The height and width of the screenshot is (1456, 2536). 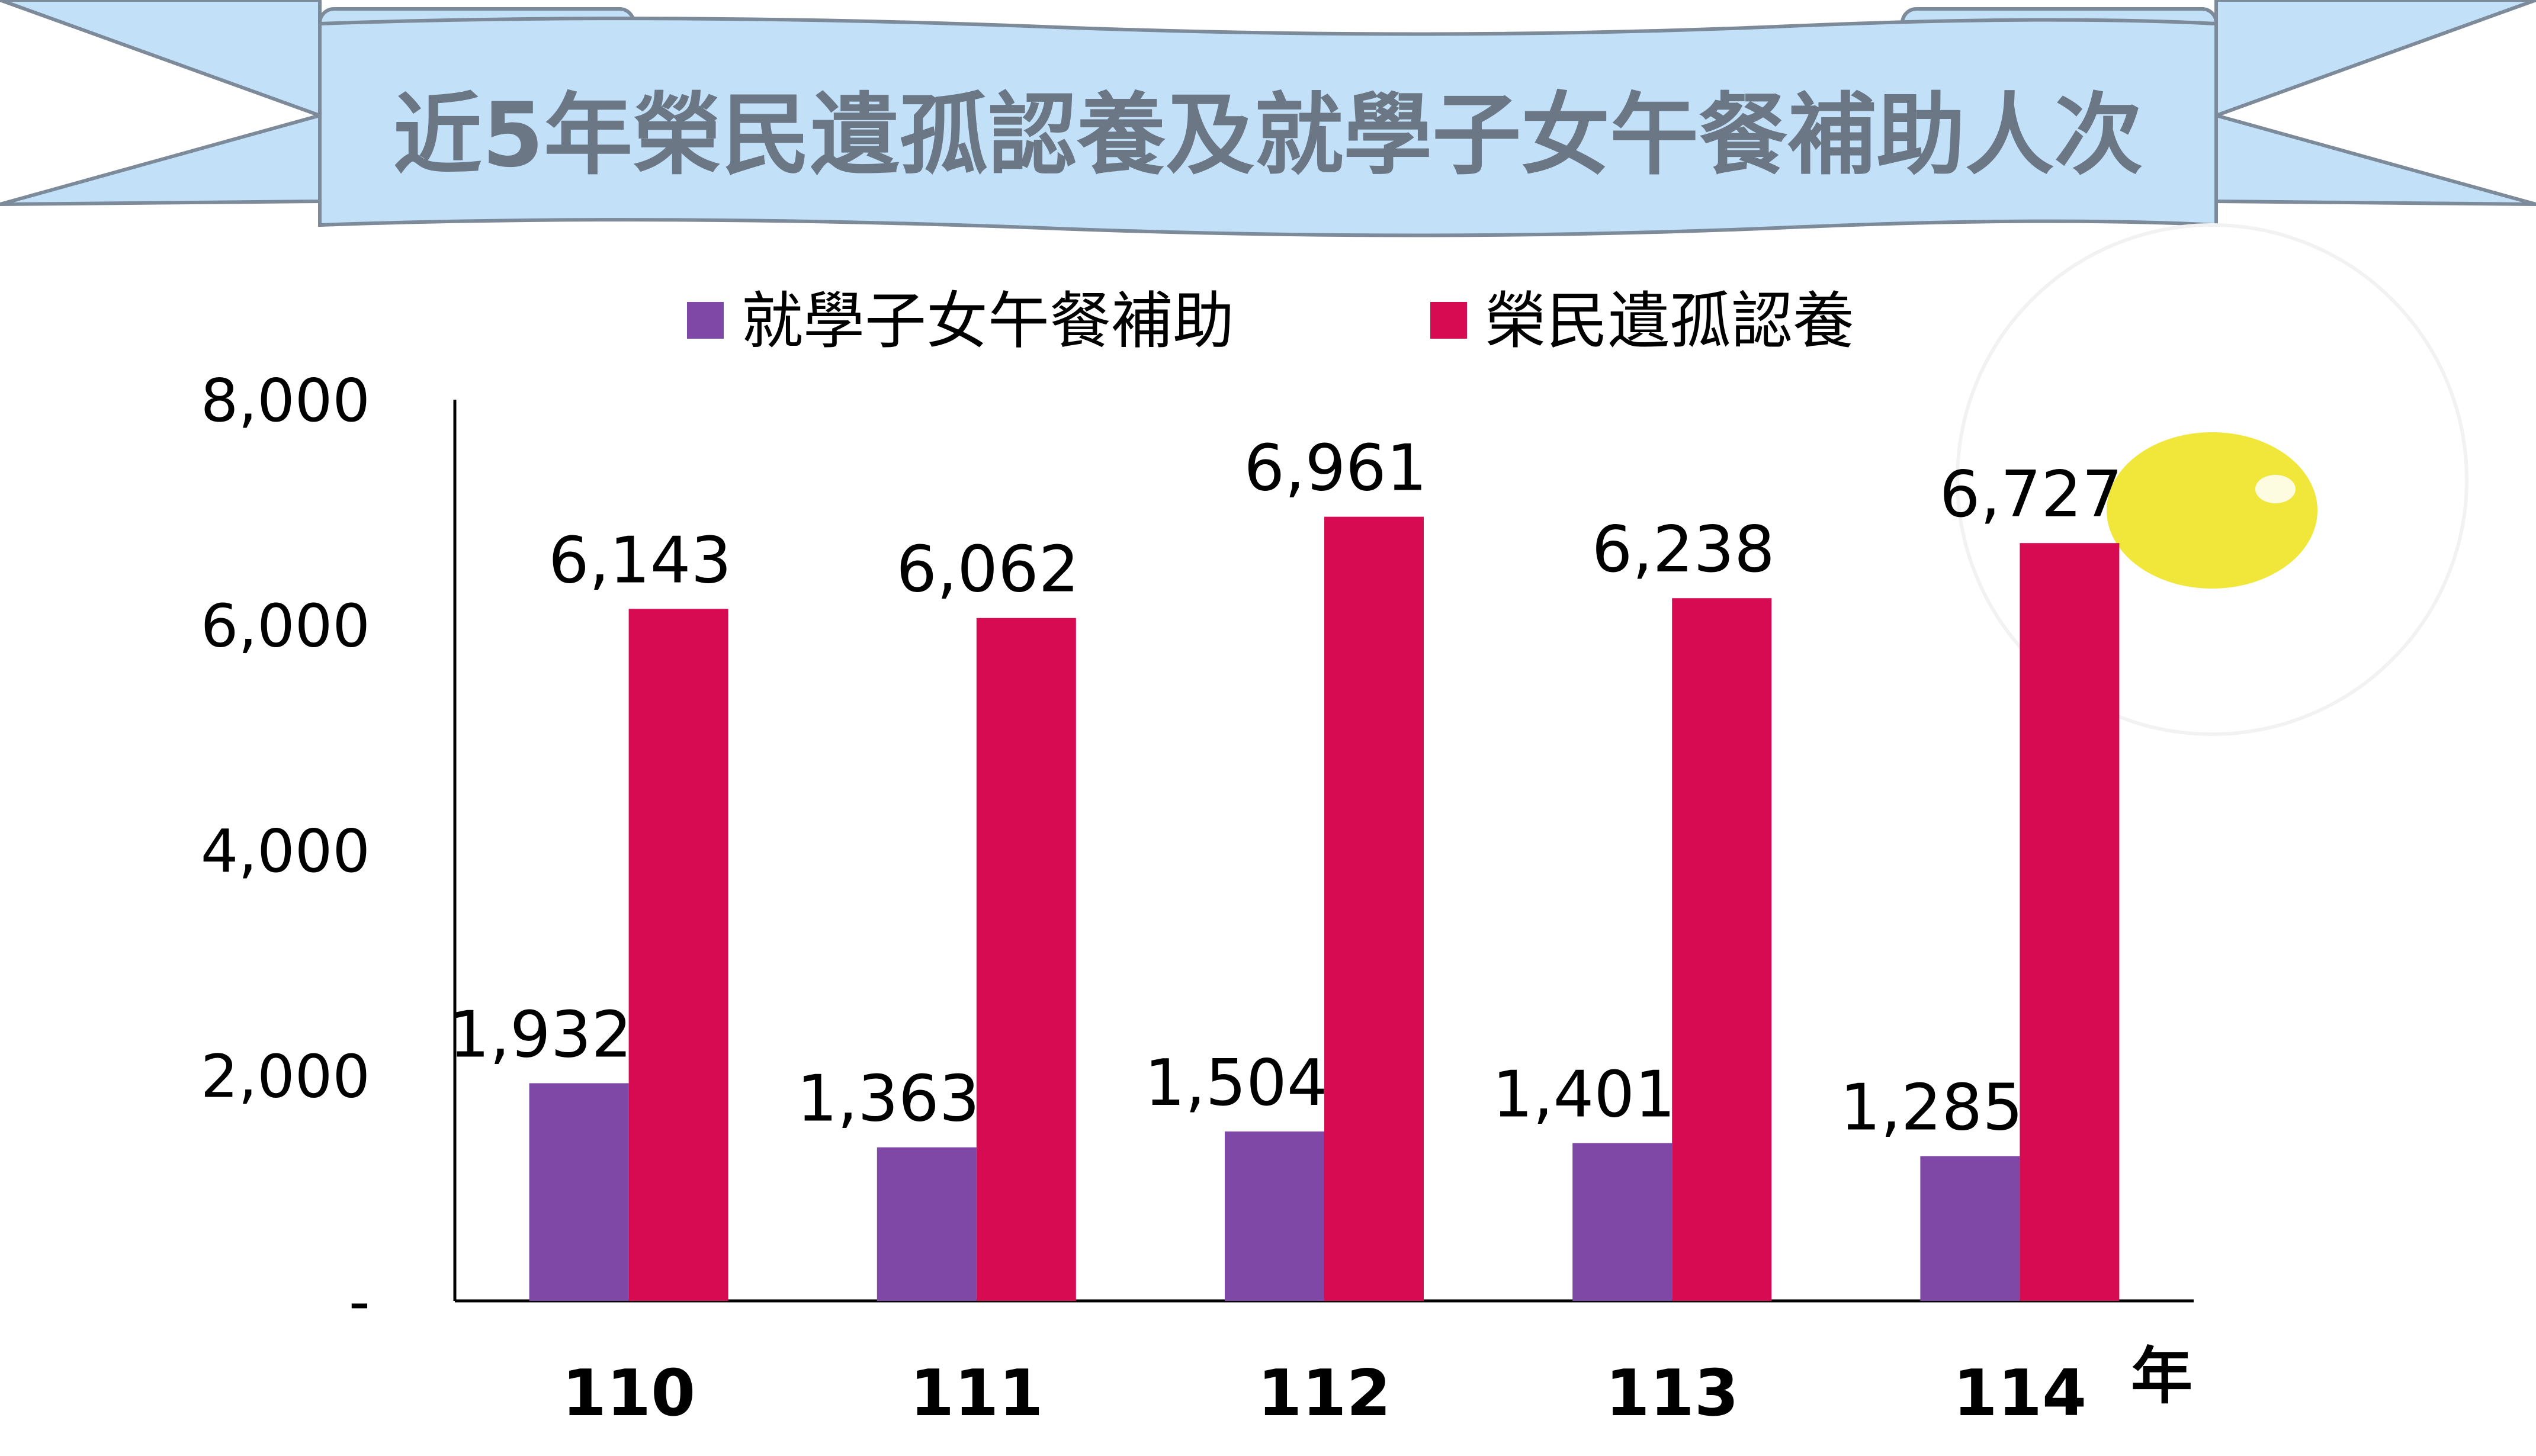 What do you see at coordinates (1671, 1394) in the screenshot?
I see `x-category-label: 113` at bounding box center [1671, 1394].